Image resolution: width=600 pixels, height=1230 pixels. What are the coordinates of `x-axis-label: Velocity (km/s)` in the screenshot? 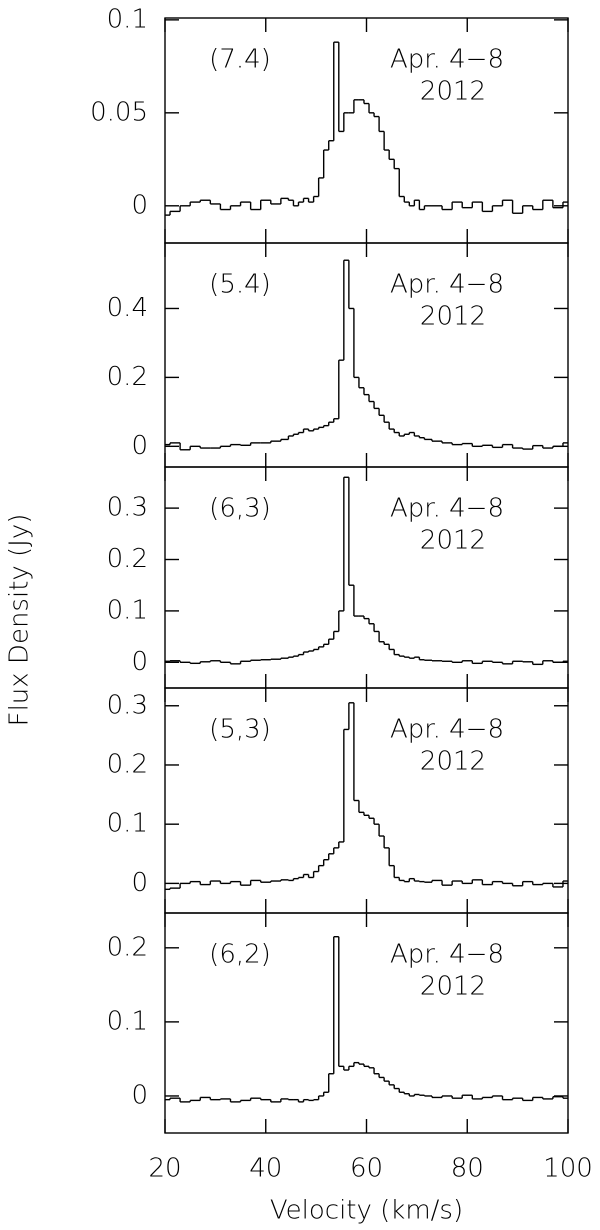 It's located at (366, 1211).